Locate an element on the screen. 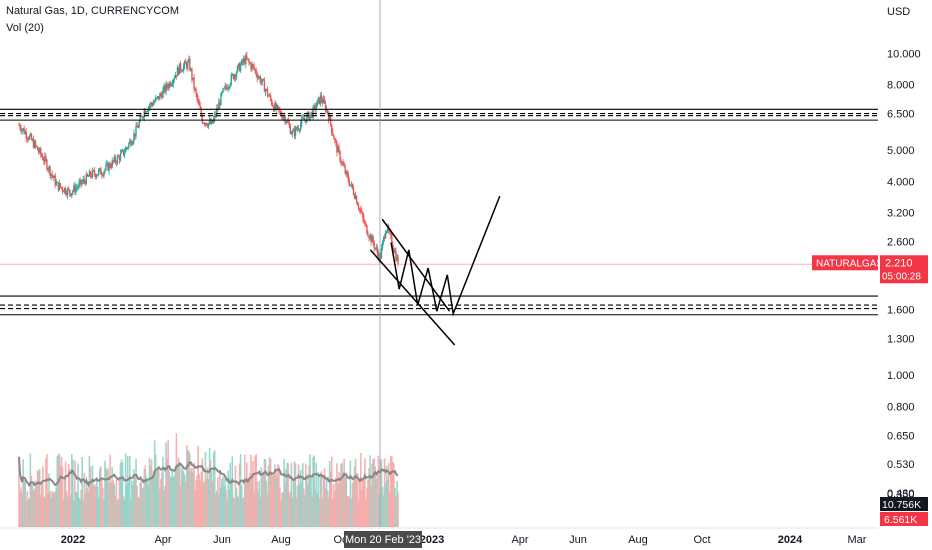 The height and width of the screenshot is (550, 932). price-tick-label: 4.000 is located at coordinates (901, 182).